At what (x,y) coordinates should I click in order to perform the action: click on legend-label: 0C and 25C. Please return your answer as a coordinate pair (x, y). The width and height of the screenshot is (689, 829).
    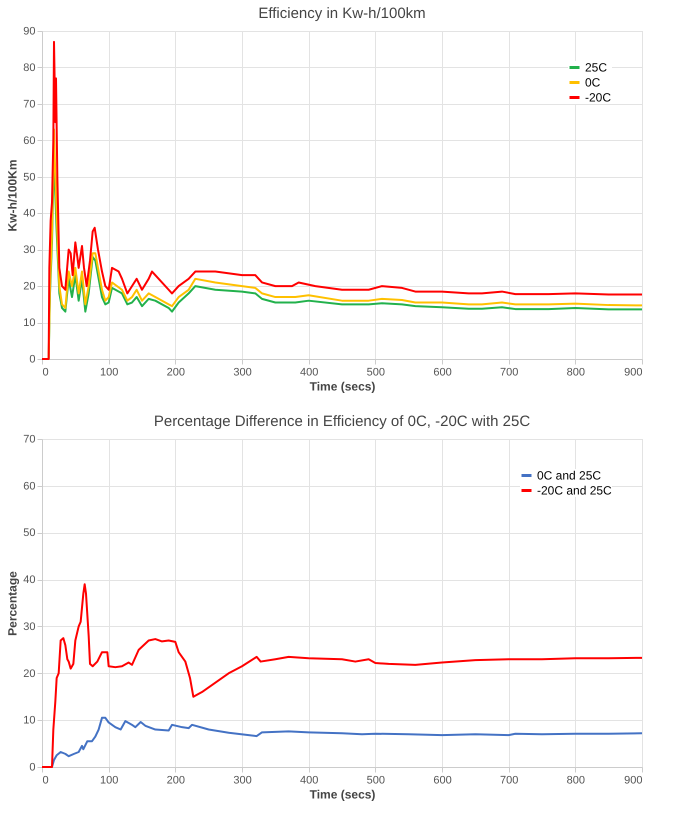
    Looking at the image, I should click on (569, 475).